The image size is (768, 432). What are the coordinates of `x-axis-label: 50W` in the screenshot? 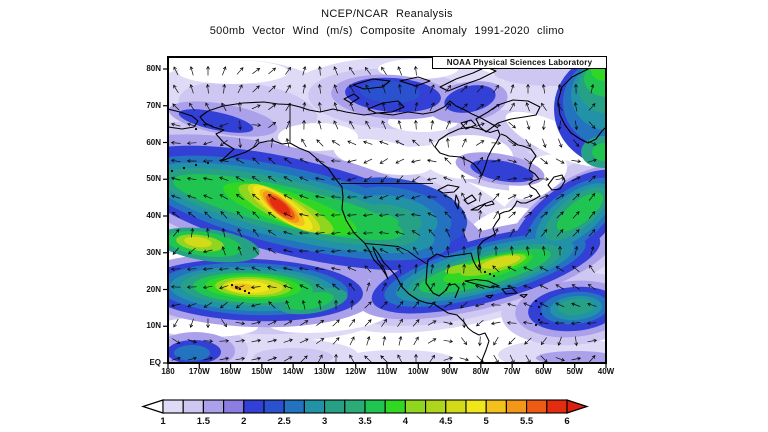 It's located at (574, 371).